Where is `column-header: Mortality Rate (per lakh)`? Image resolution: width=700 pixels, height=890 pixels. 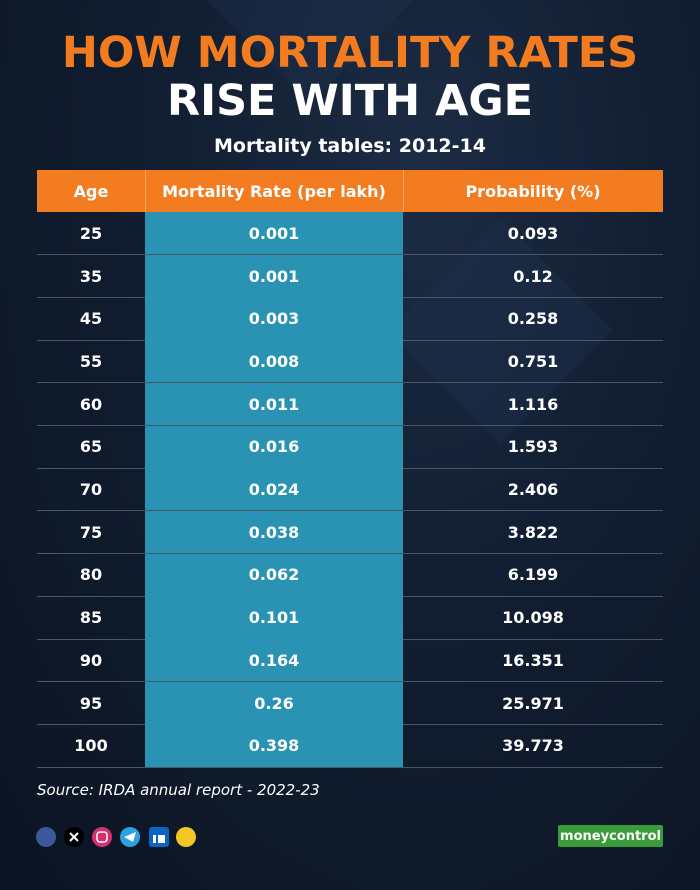
column-header: Mortality Rate (per lakh) is located at coordinates (274, 191).